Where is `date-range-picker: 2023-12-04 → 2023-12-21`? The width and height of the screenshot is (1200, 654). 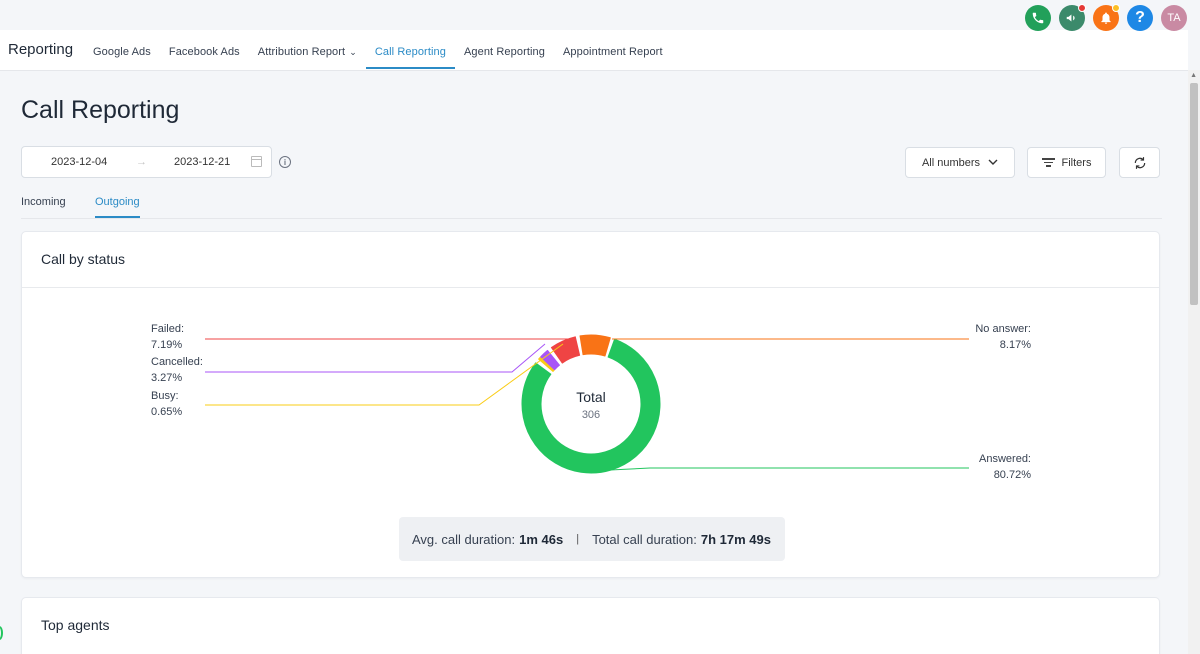
date-range-picker: 2023-12-04 → 2023-12-21 is located at coordinates (146, 162).